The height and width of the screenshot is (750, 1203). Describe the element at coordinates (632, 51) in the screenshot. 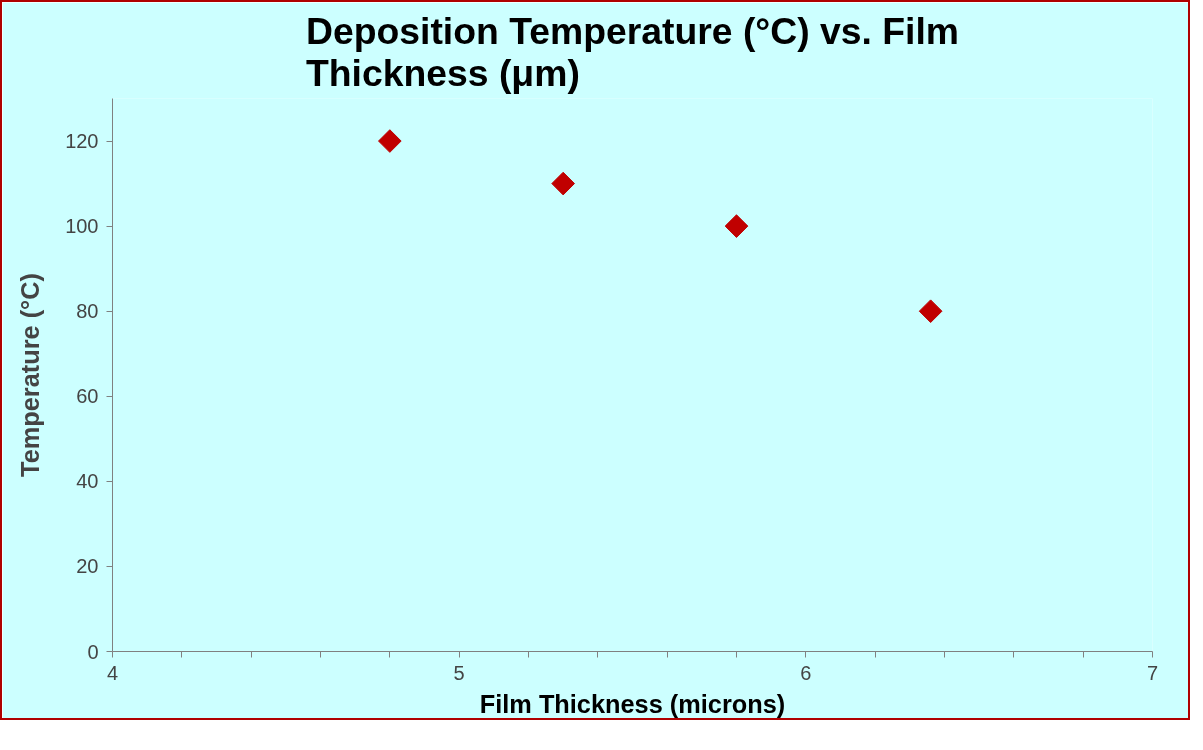

I see `chart-title: Deposition Temperature (°C) vs. Film Thickness (μm)` at that location.